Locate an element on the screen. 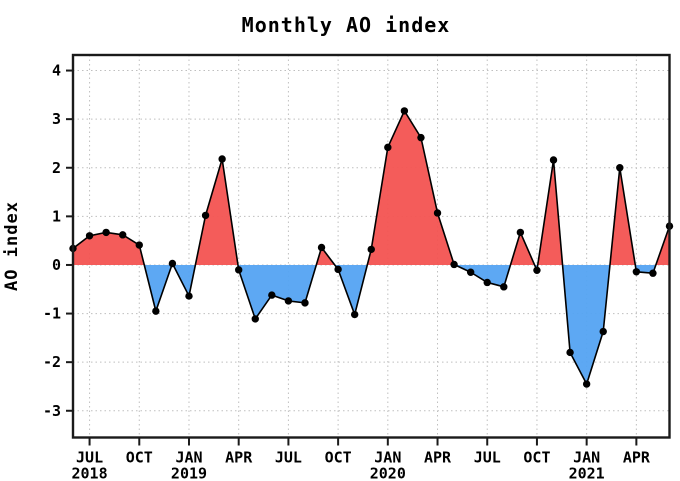 This screenshot has width=680, height=481. y-tick-label: 0 is located at coordinates (56, 265).